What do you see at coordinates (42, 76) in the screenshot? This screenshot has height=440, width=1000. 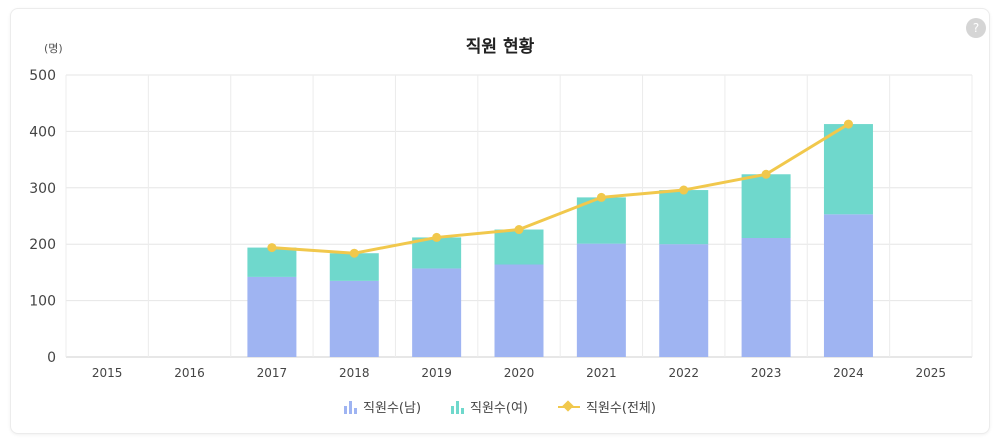 I see `y-tick-label: 500` at bounding box center [42, 76].